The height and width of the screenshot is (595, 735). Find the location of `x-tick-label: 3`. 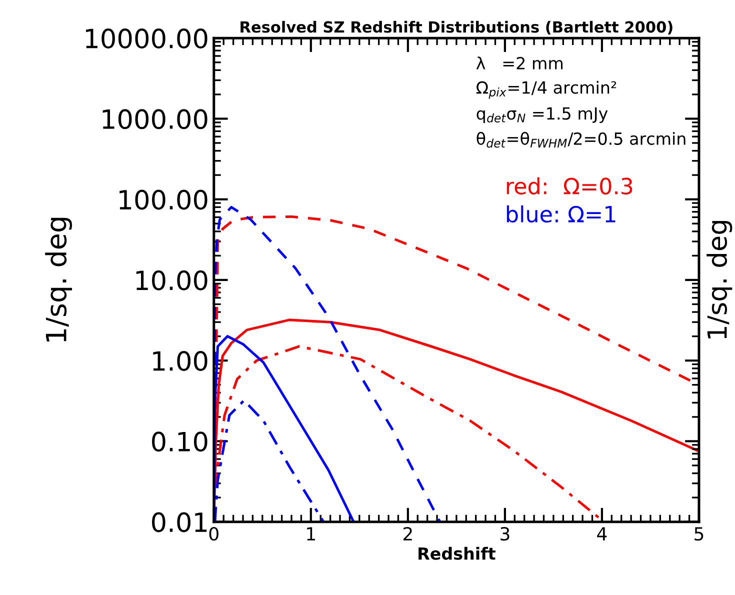

x-tick-label: 3 is located at coordinates (505, 533).